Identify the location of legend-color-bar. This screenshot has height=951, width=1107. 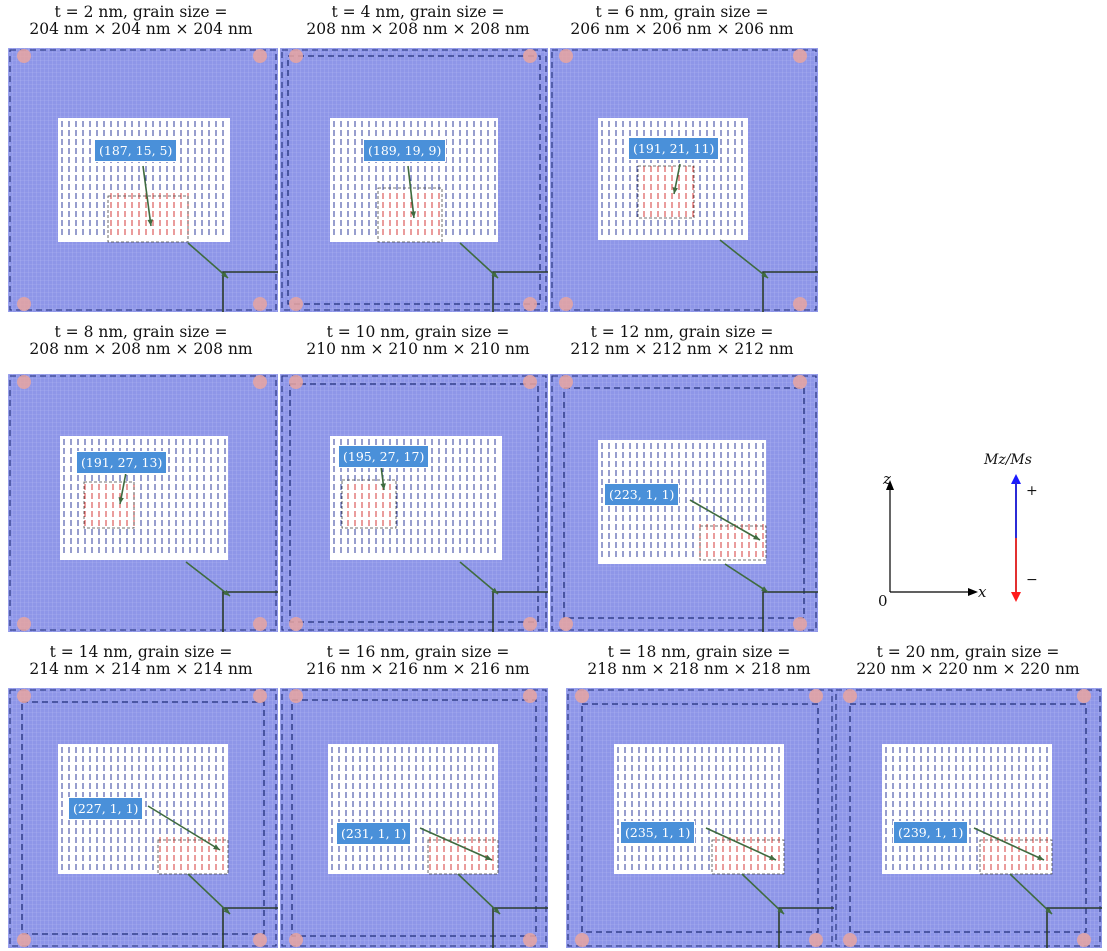
(1016, 538).